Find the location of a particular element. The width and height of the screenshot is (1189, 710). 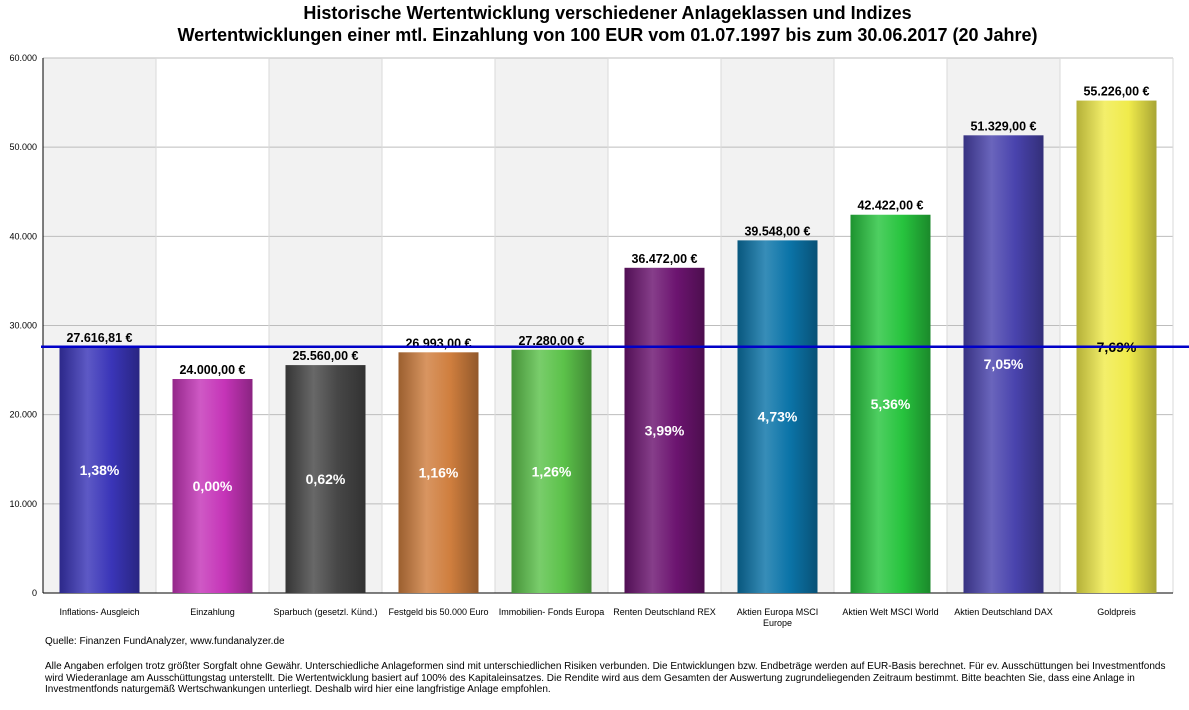

value-label: 27.616,81 € is located at coordinates (99, 338).